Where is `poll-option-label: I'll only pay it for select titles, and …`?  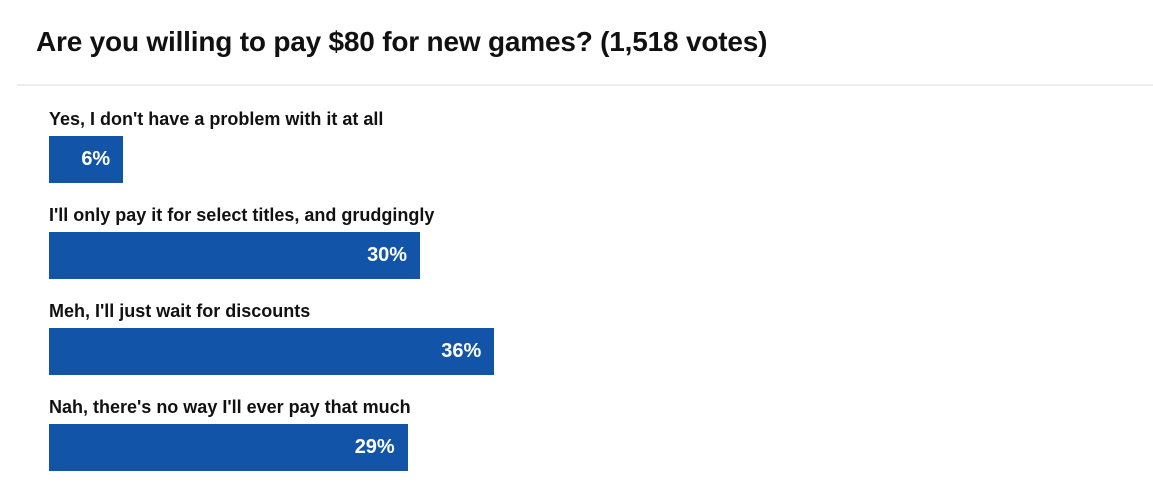 poll-option-label: I'll only pay it for select titles, and … is located at coordinates (242, 215).